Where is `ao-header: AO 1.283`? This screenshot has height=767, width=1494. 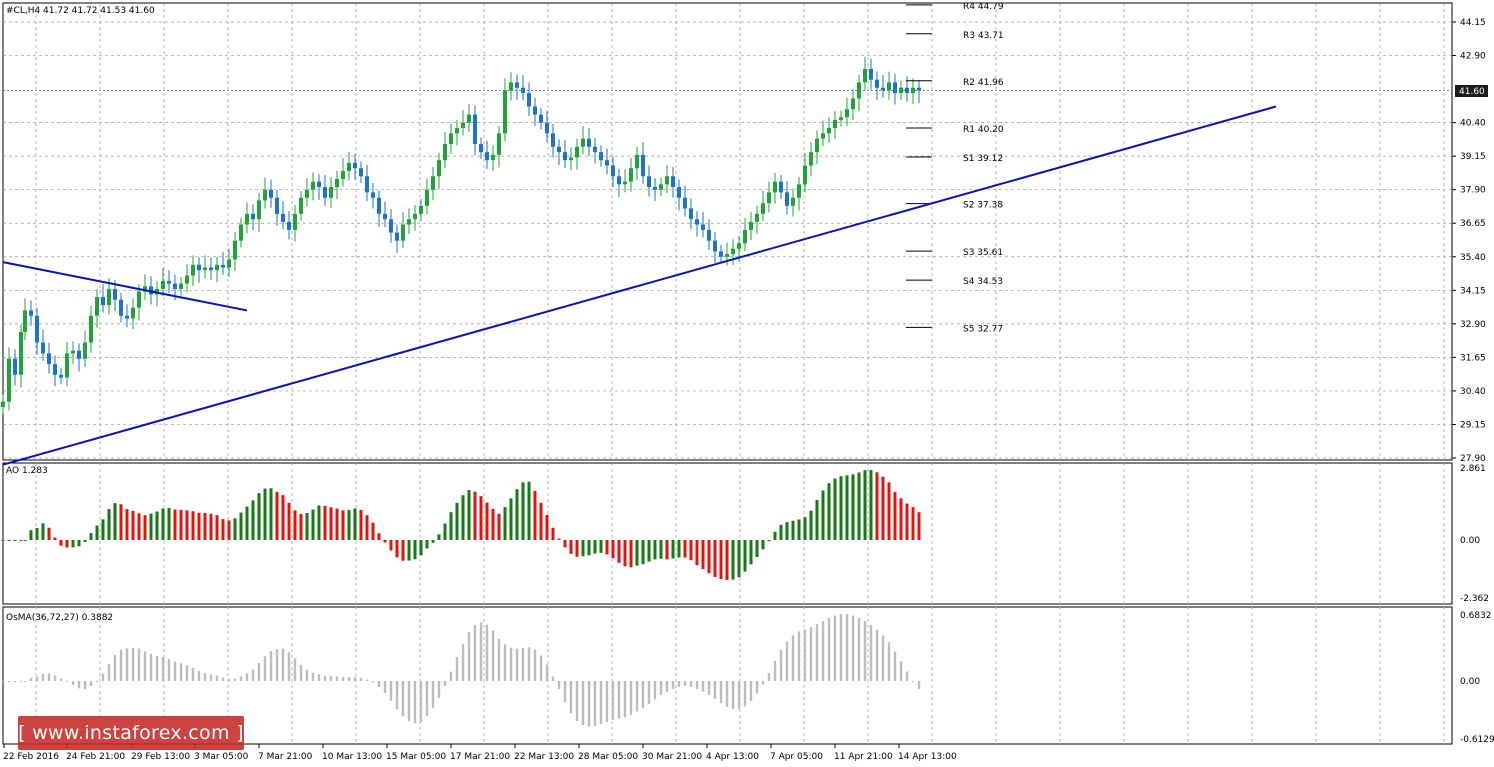 ao-header: AO 1.283 is located at coordinates (27, 471).